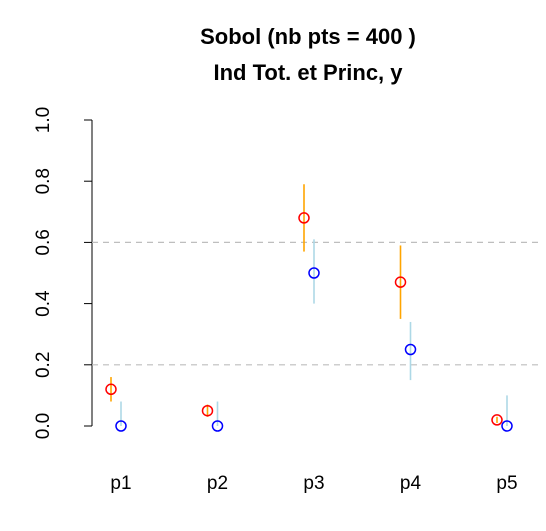 This screenshot has width=546, height=531. Describe the element at coordinates (43, 181) in the screenshot. I see `y-tick-label: 0.8` at that location.